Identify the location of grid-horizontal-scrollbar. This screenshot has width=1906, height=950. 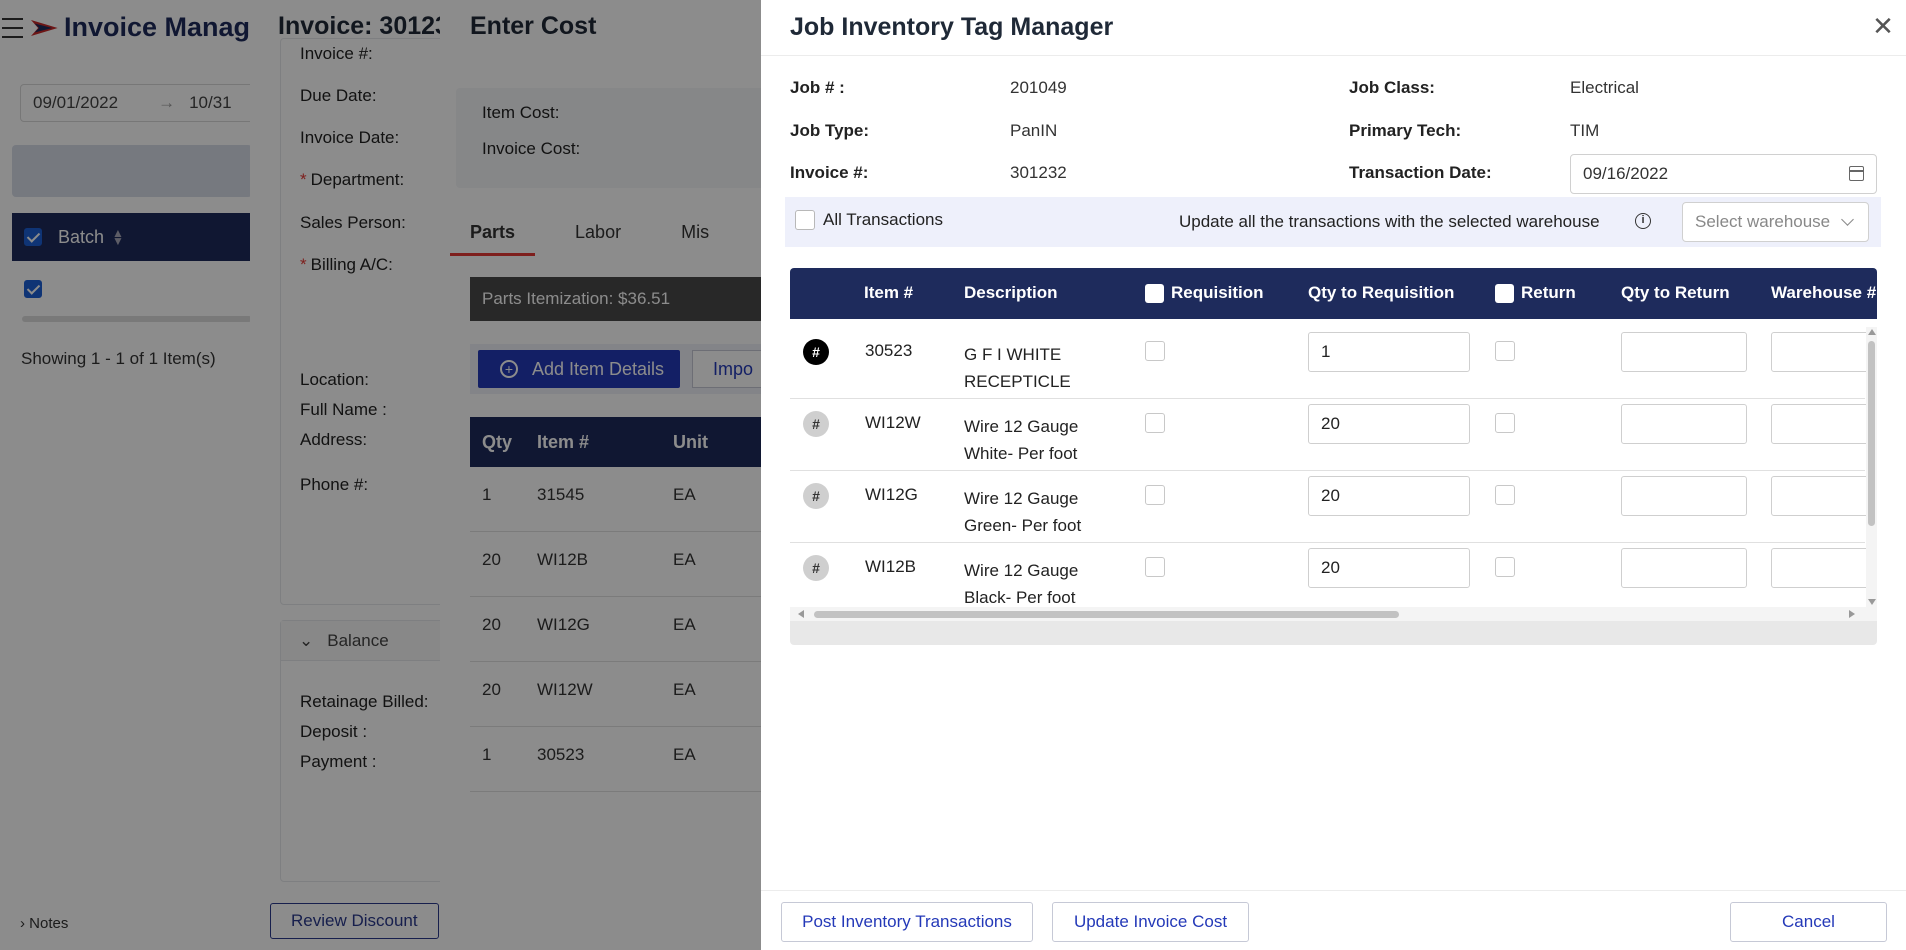
(1333, 614).